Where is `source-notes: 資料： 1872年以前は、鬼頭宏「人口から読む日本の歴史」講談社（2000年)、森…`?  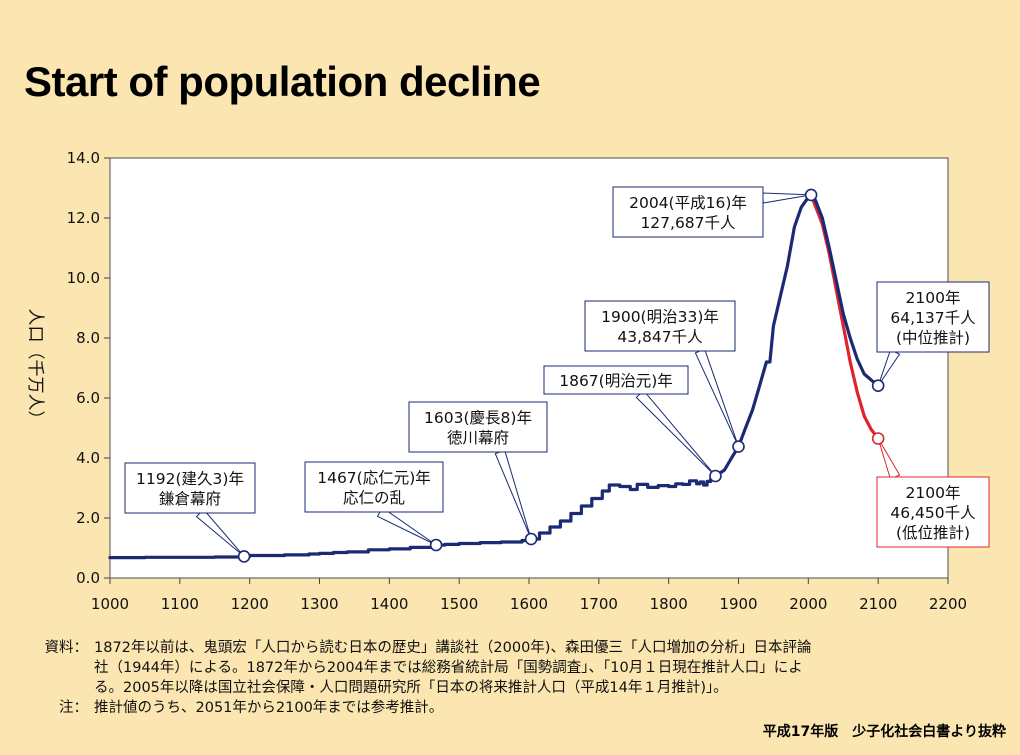 source-notes: 資料： 1872年以前は、鬼頭宏「人口から読む日本の歴史」講談社（2000年)、森… is located at coordinates (510, 678).